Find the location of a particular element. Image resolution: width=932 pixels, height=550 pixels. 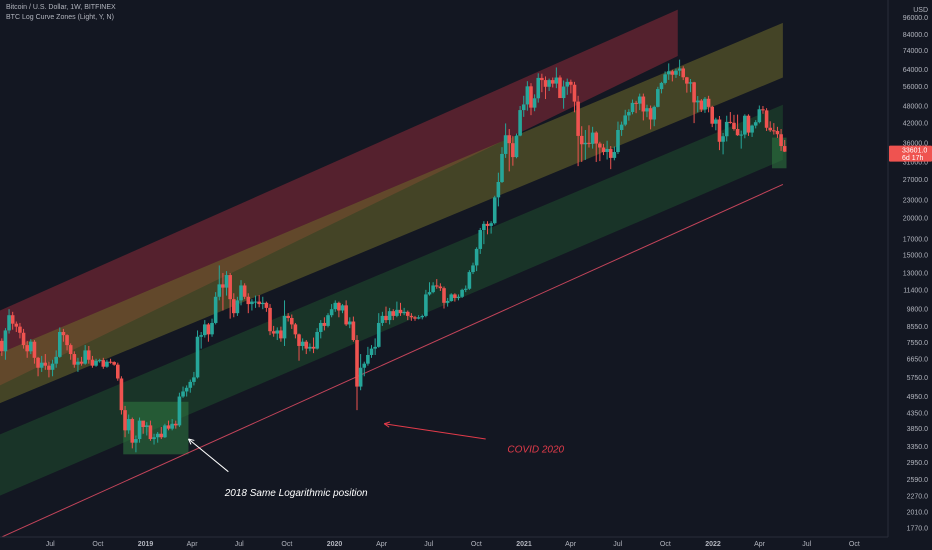

last-price-value: 33601.0 is located at coordinates (914, 151).